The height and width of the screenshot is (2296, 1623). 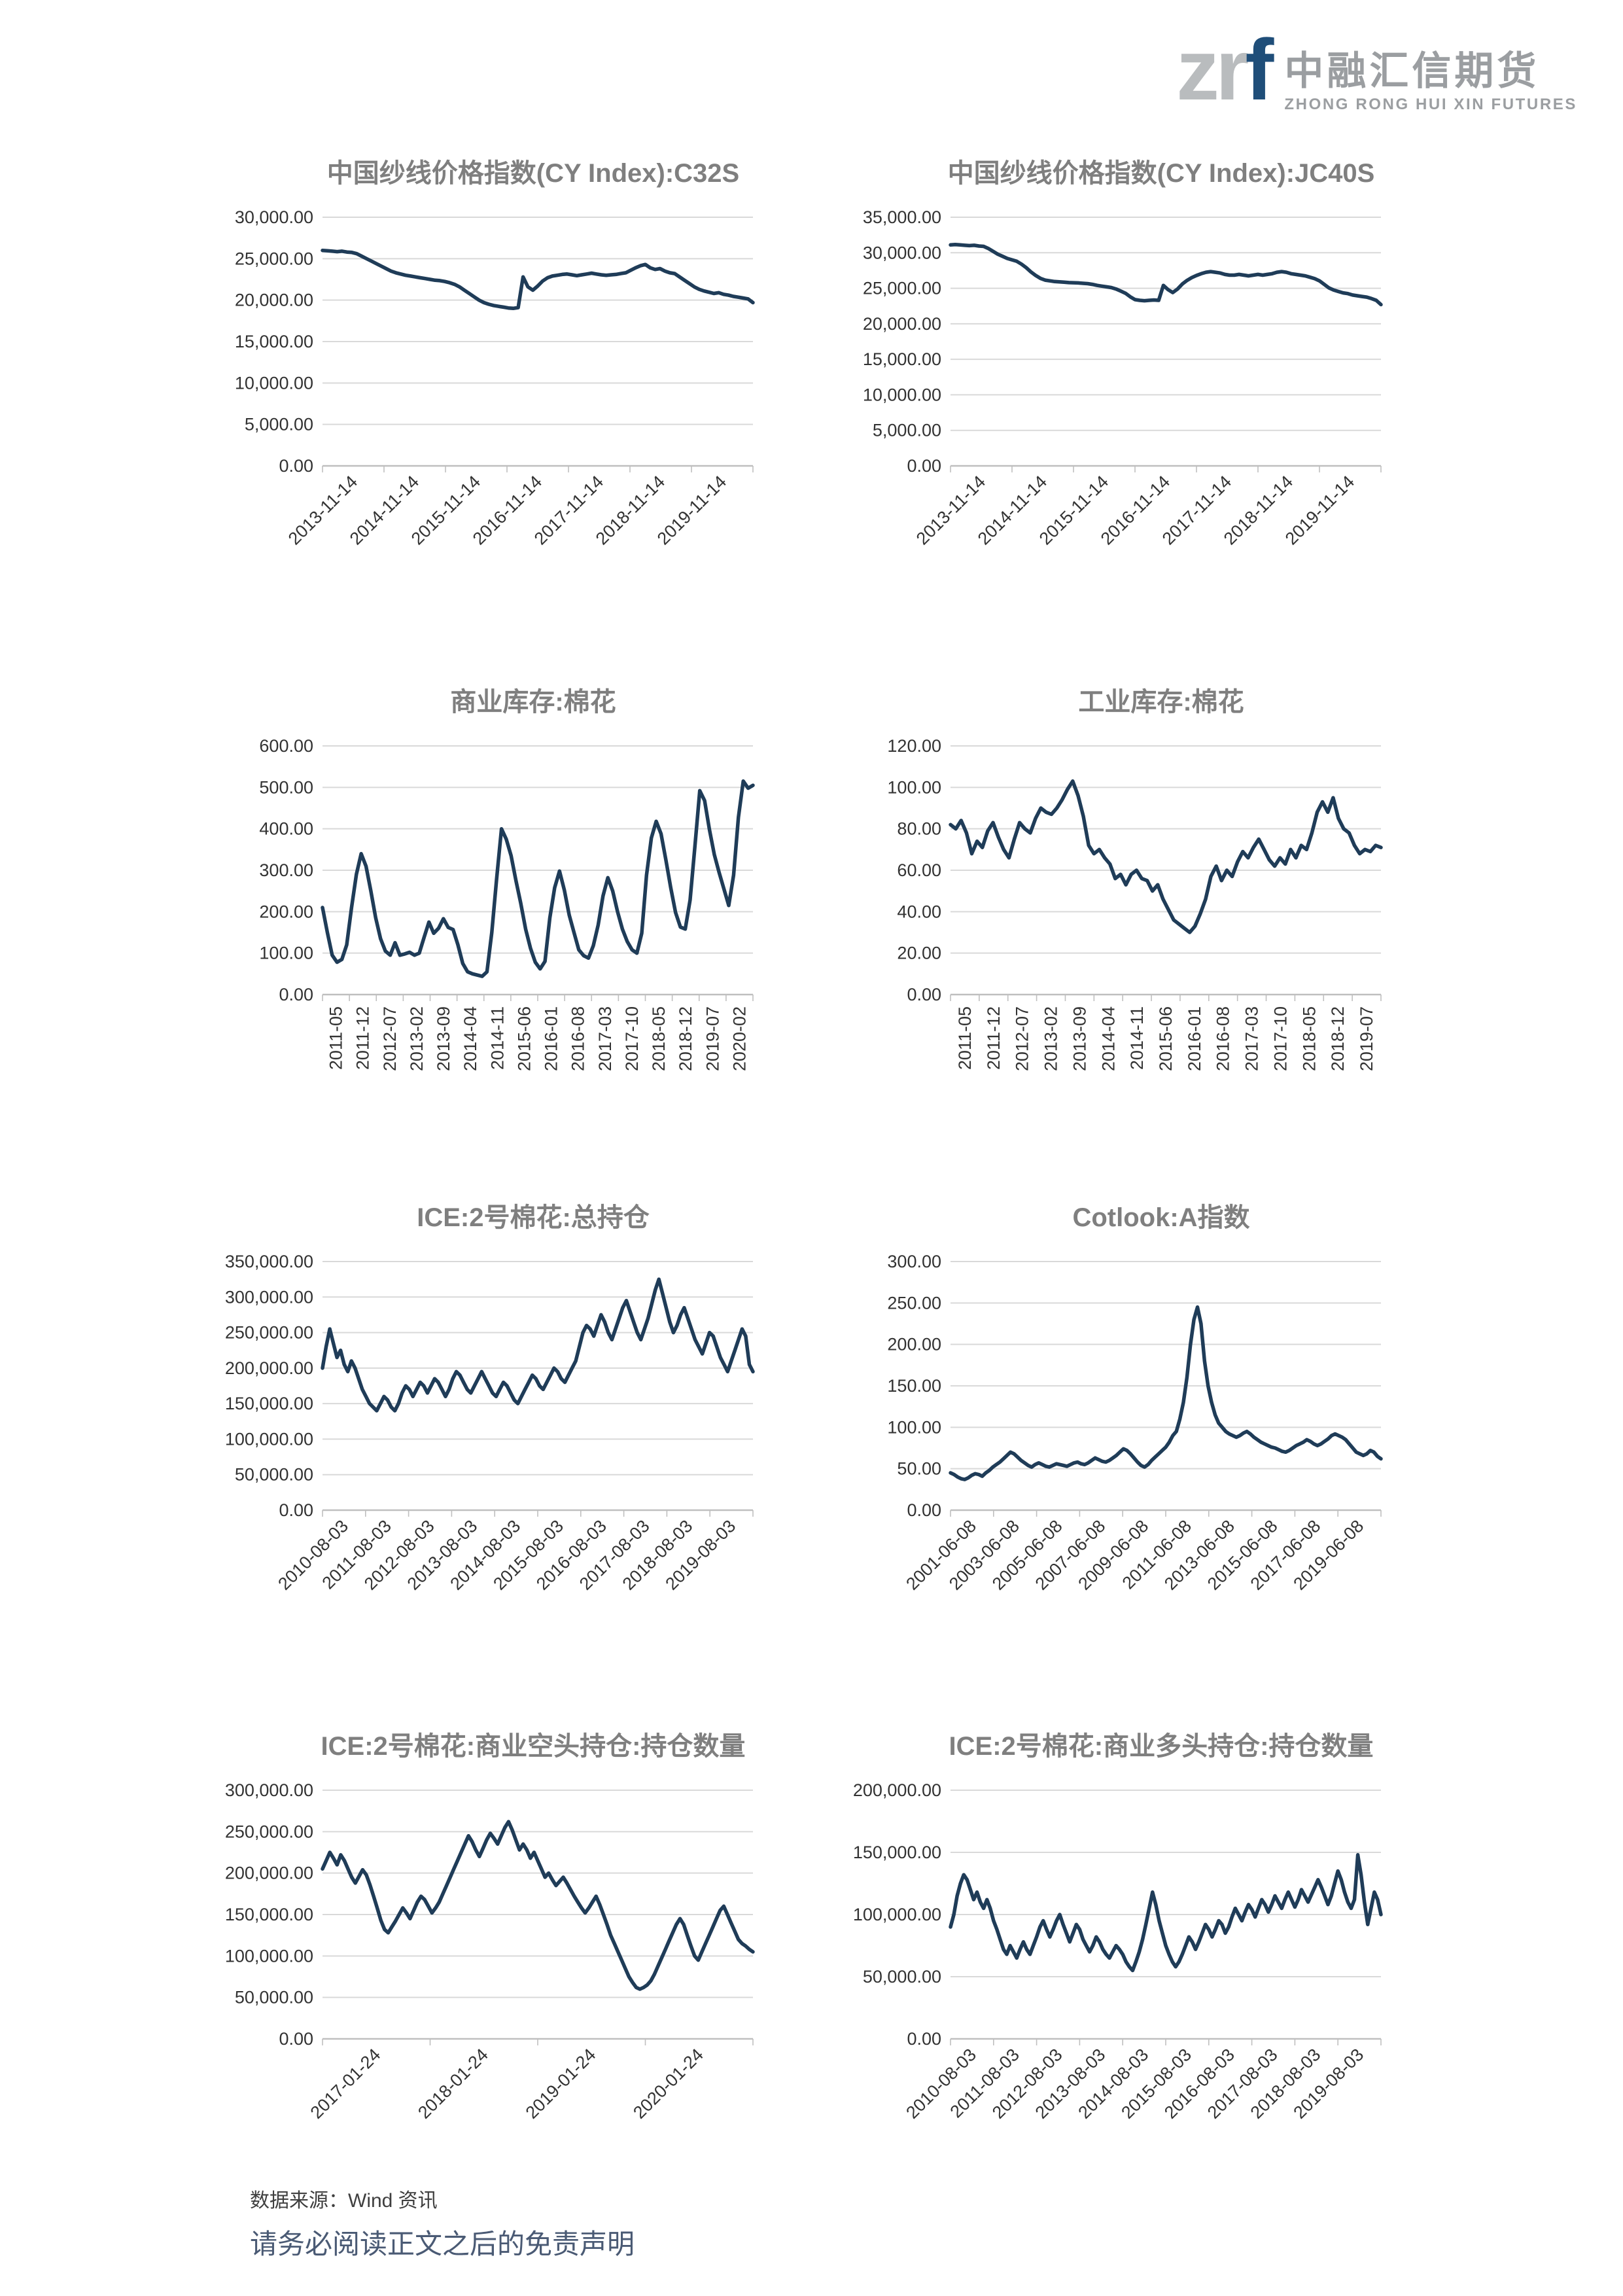 I want to click on x-tick-label: 2016-08, so click(x=1223, y=1038).